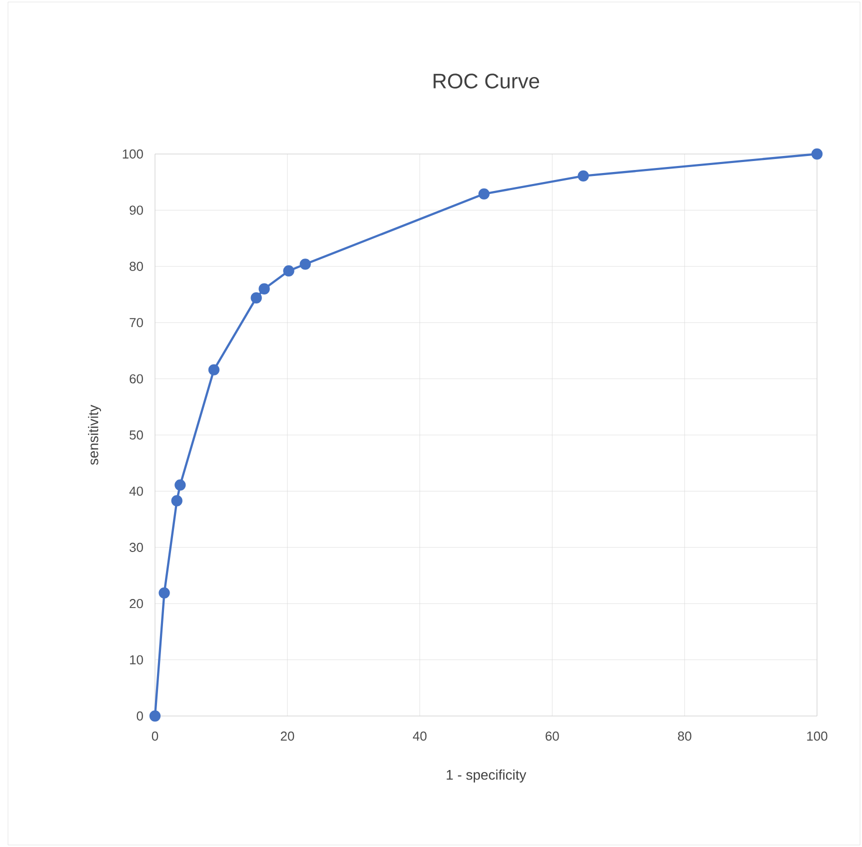  I want to click on y-tick-label: 100, so click(132, 154).